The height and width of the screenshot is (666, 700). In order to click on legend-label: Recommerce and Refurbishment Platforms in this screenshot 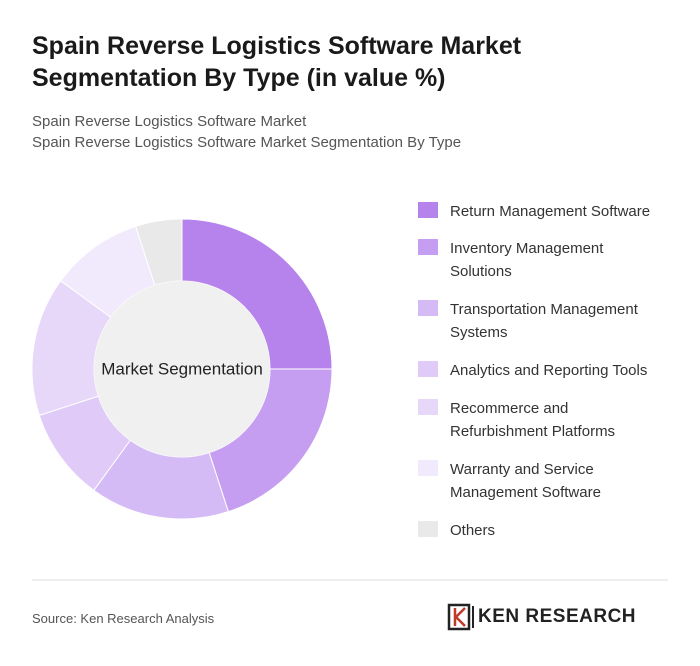, I will do `click(533, 420)`.